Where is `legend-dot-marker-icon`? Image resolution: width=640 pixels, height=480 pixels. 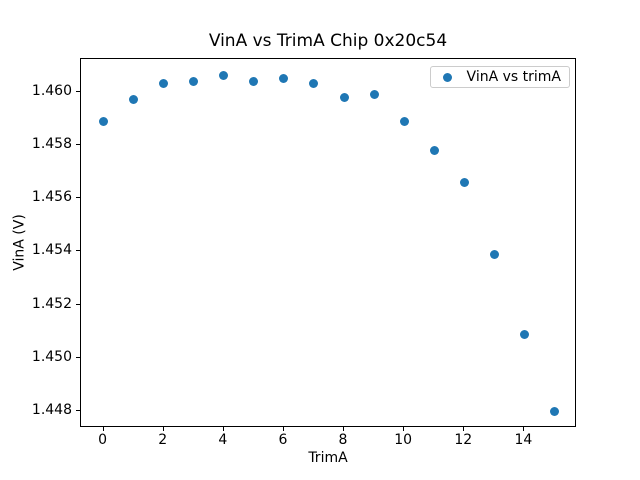 legend-dot-marker-icon is located at coordinates (447, 77).